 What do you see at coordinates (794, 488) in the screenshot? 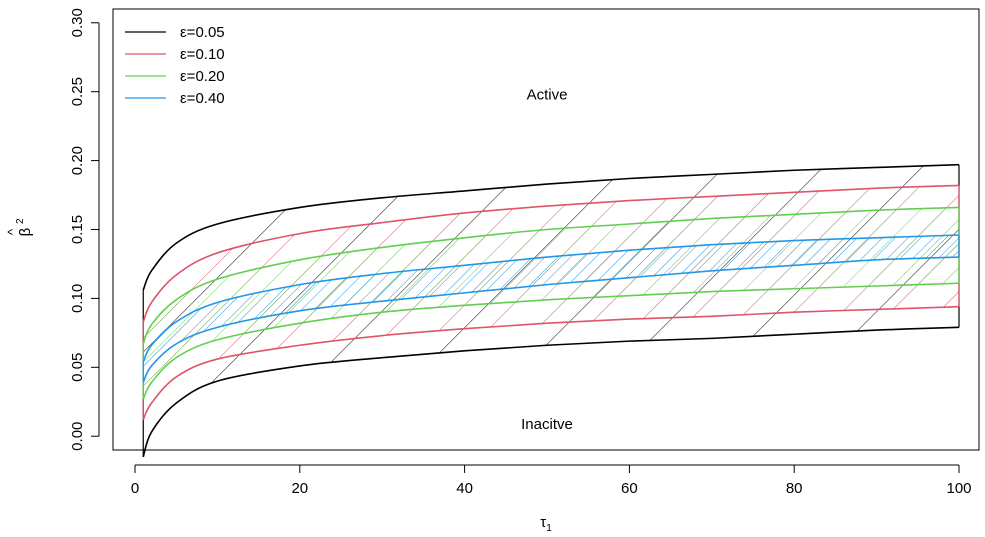
I see `x-tick-label: 80` at bounding box center [794, 488].